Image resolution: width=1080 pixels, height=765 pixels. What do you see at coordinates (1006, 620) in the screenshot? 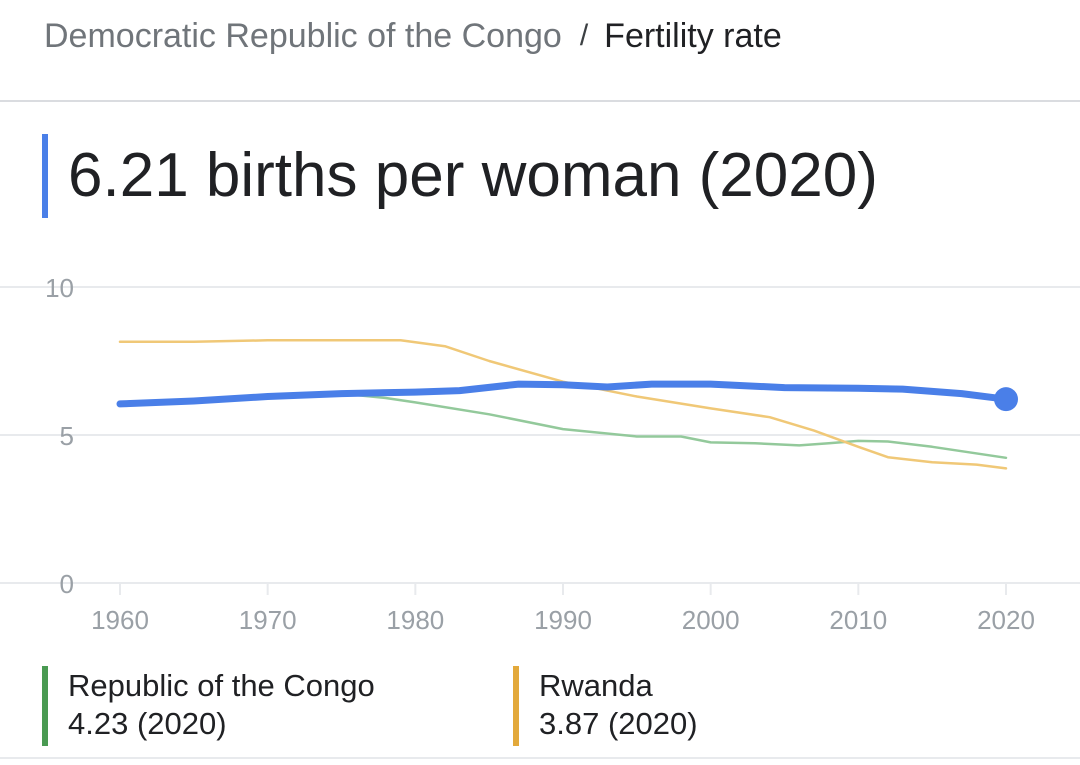
I see `x-tick-label: 2020` at bounding box center [1006, 620].